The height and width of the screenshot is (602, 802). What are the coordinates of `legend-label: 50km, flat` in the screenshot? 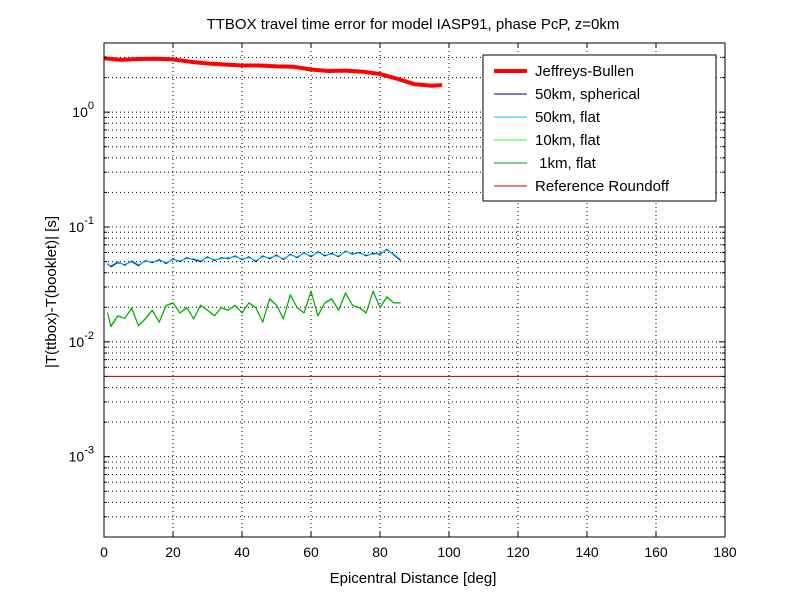 It's located at (568, 117).